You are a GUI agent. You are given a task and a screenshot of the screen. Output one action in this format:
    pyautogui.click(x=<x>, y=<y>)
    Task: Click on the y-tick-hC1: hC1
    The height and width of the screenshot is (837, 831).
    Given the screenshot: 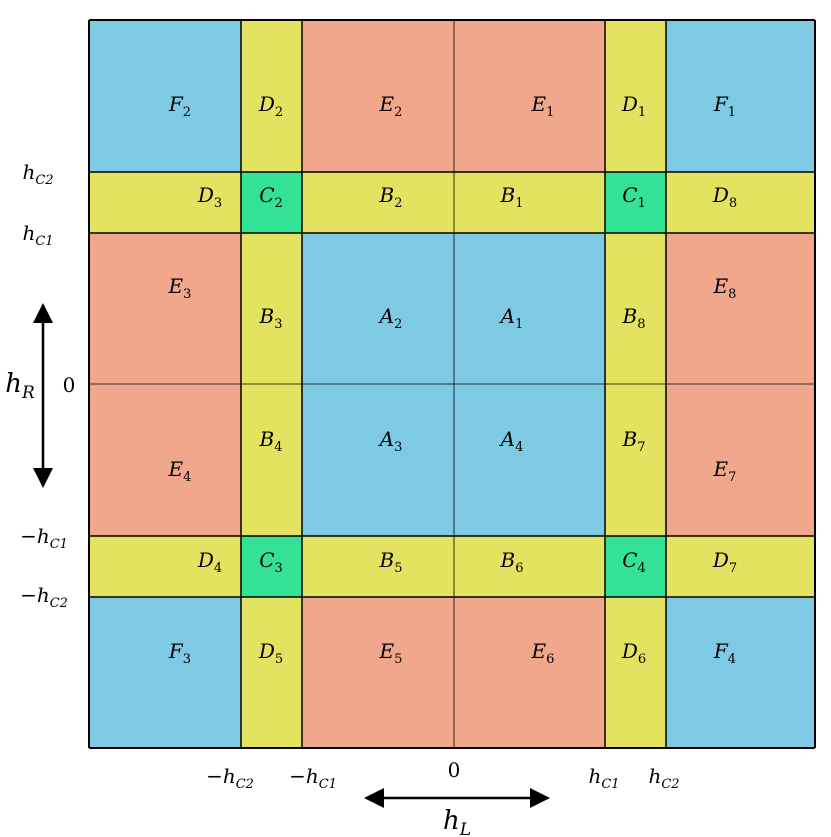 What is the action you would take?
    pyautogui.click(x=37, y=235)
    